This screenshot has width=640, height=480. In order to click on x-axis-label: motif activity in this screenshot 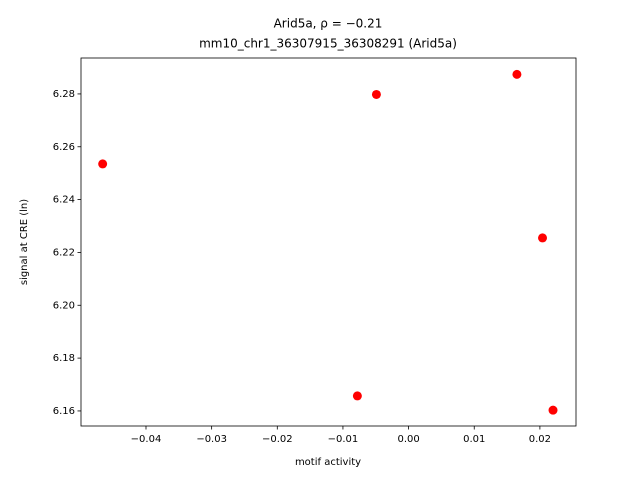, I will do `click(328, 462)`.